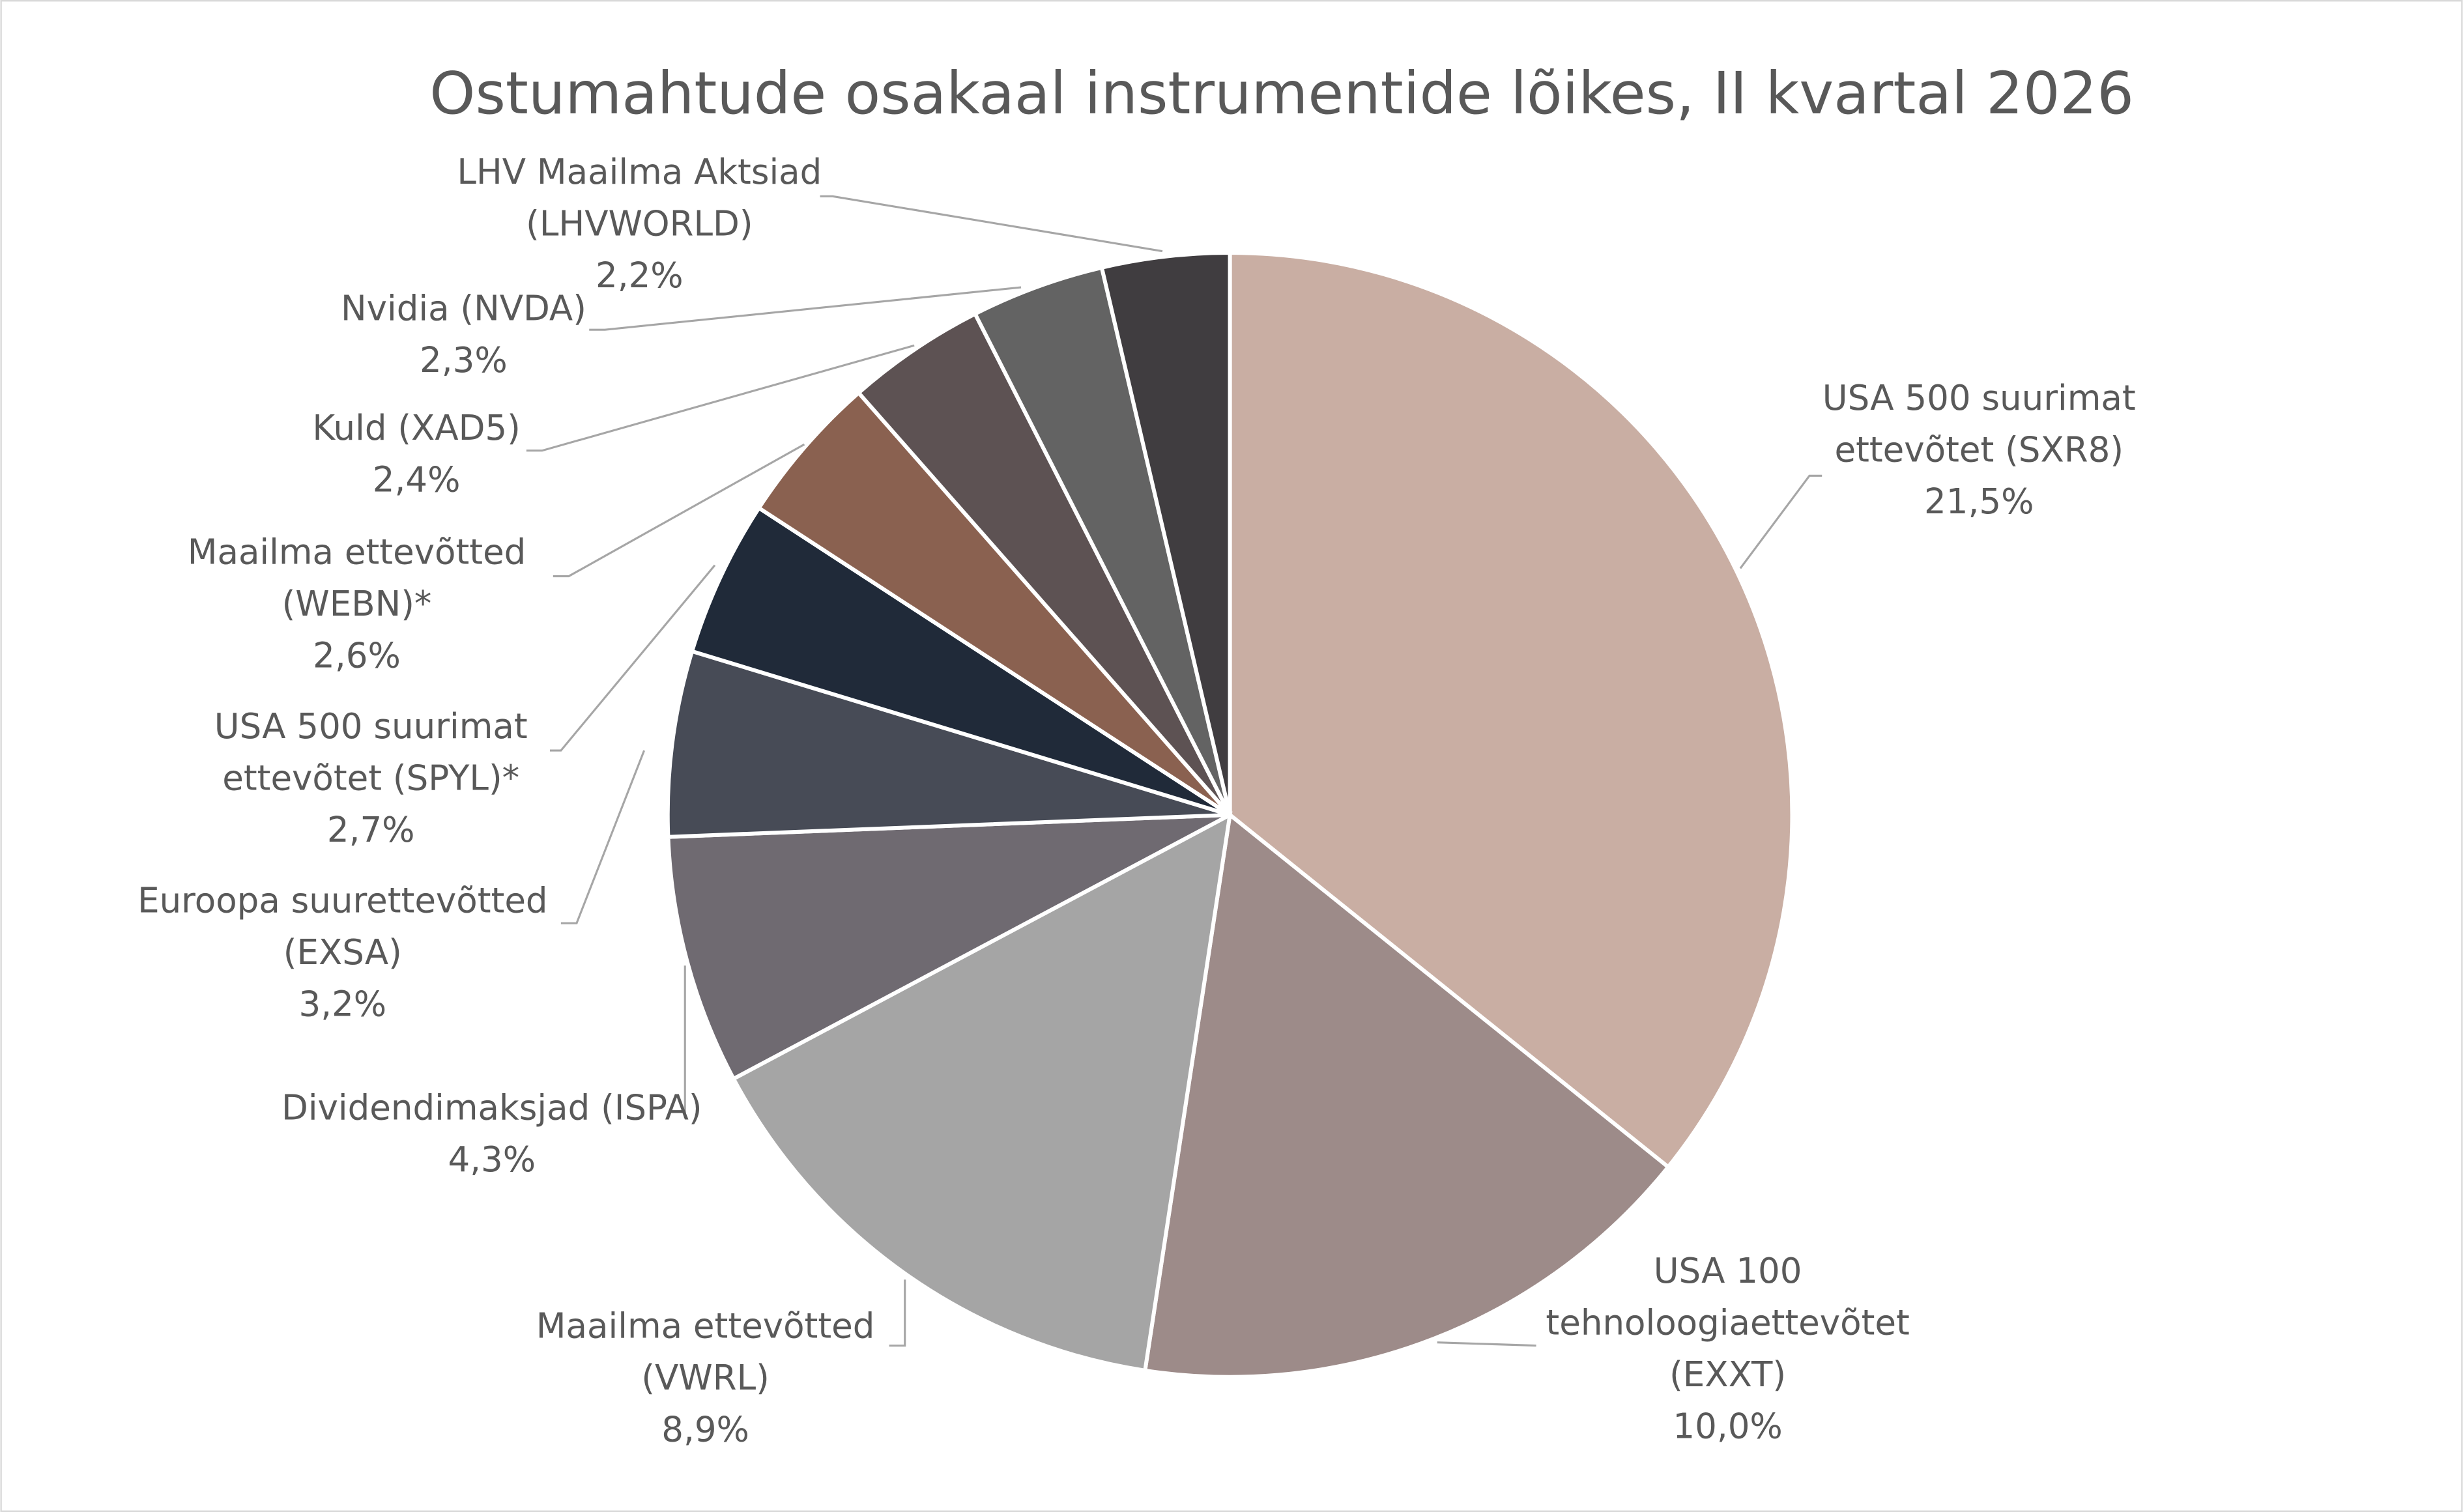 The image size is (2463, 1512). What do you see at coordinates (705, 1351) in the screenshot?
I see `category-label: Maailma ettevõtted (VWRL)` at bounding box center [705, 1351].